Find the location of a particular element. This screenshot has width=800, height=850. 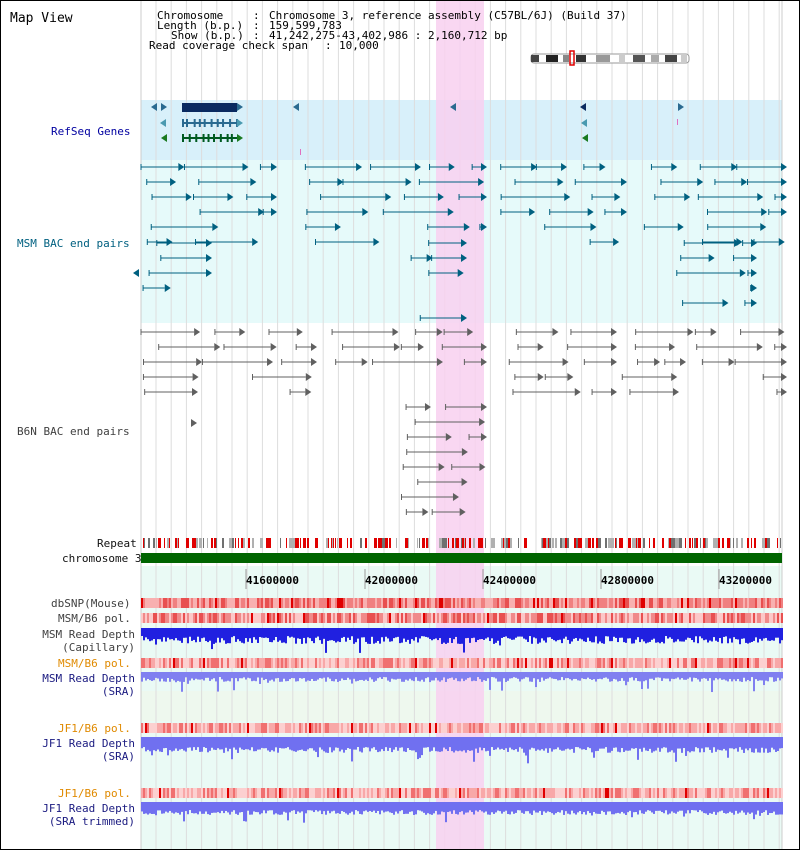

chromosome-track-label: chromosome 3 is located at coordinates (102, 558).